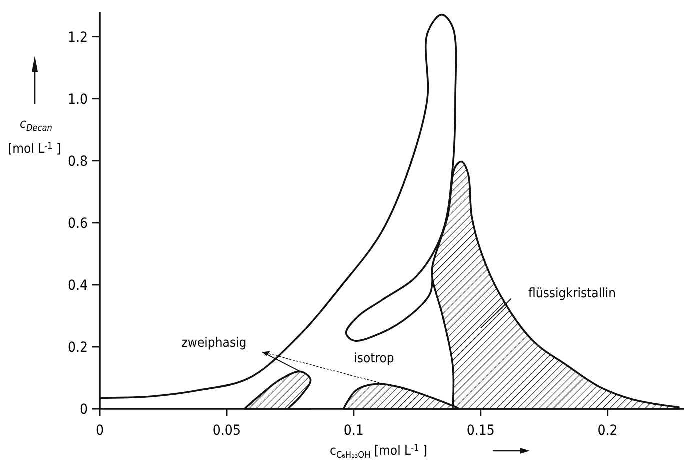  I want to click on y-tick-label: 0.6, so click(78, 224).